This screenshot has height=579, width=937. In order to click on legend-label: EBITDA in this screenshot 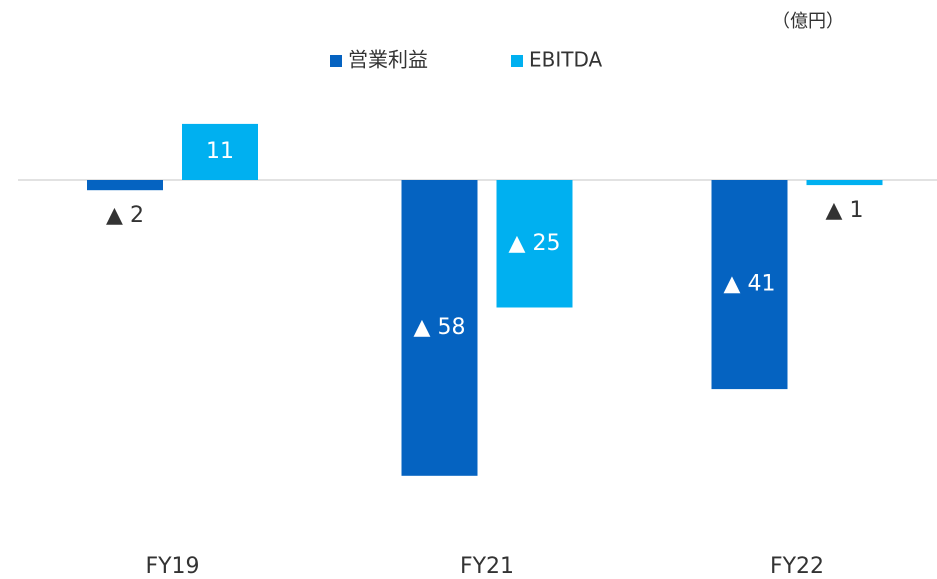, I will do `click(566, 60)`.